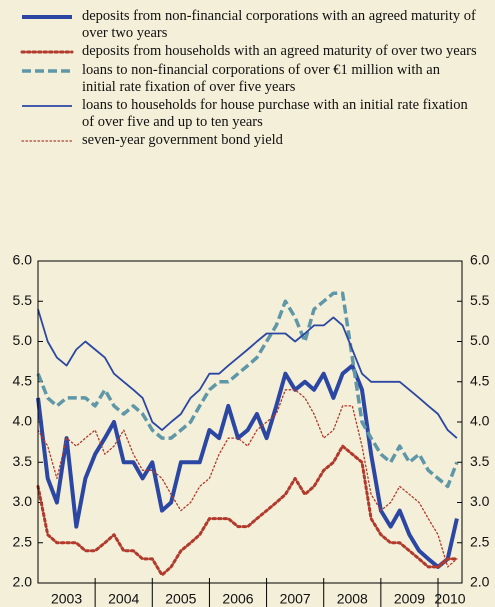 This screenshot has width=495, height=607. What do you see at coordinates (480, 380) in the screenshot?
I see `y2-tick-label: 4.5` at bounding box center [480, 380].